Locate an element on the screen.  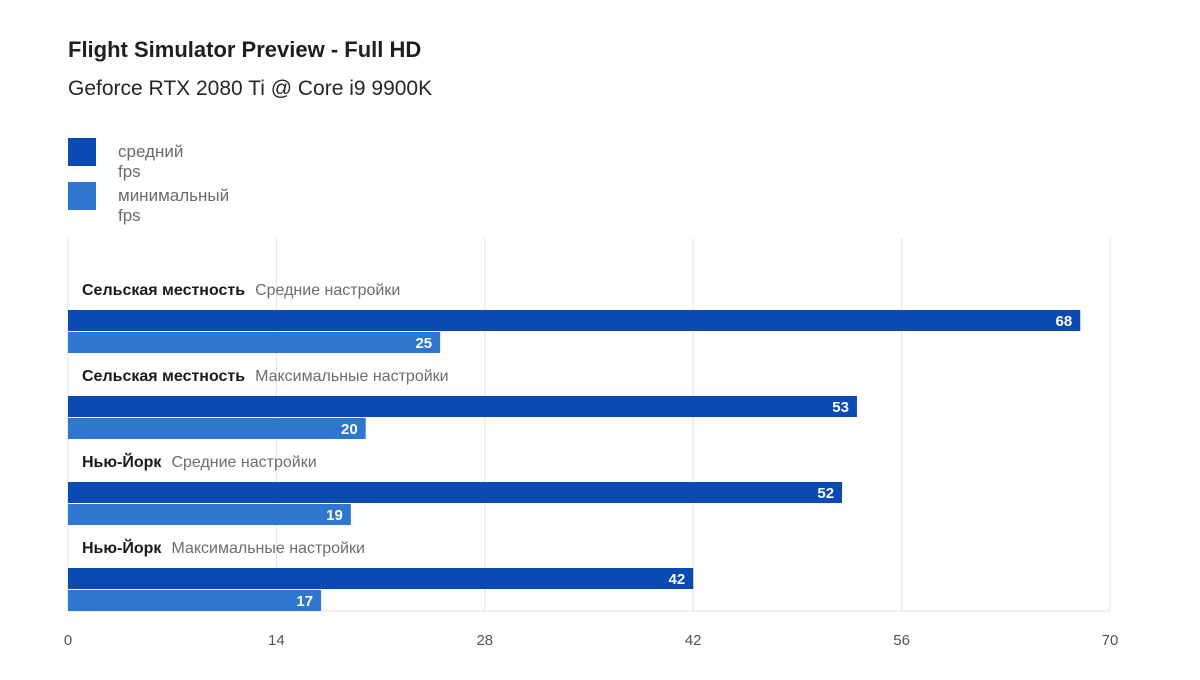
chart-subtitle: Geforce RTX 2080 Ti @ Core i9 9900K is located at coordinates (250, 88).